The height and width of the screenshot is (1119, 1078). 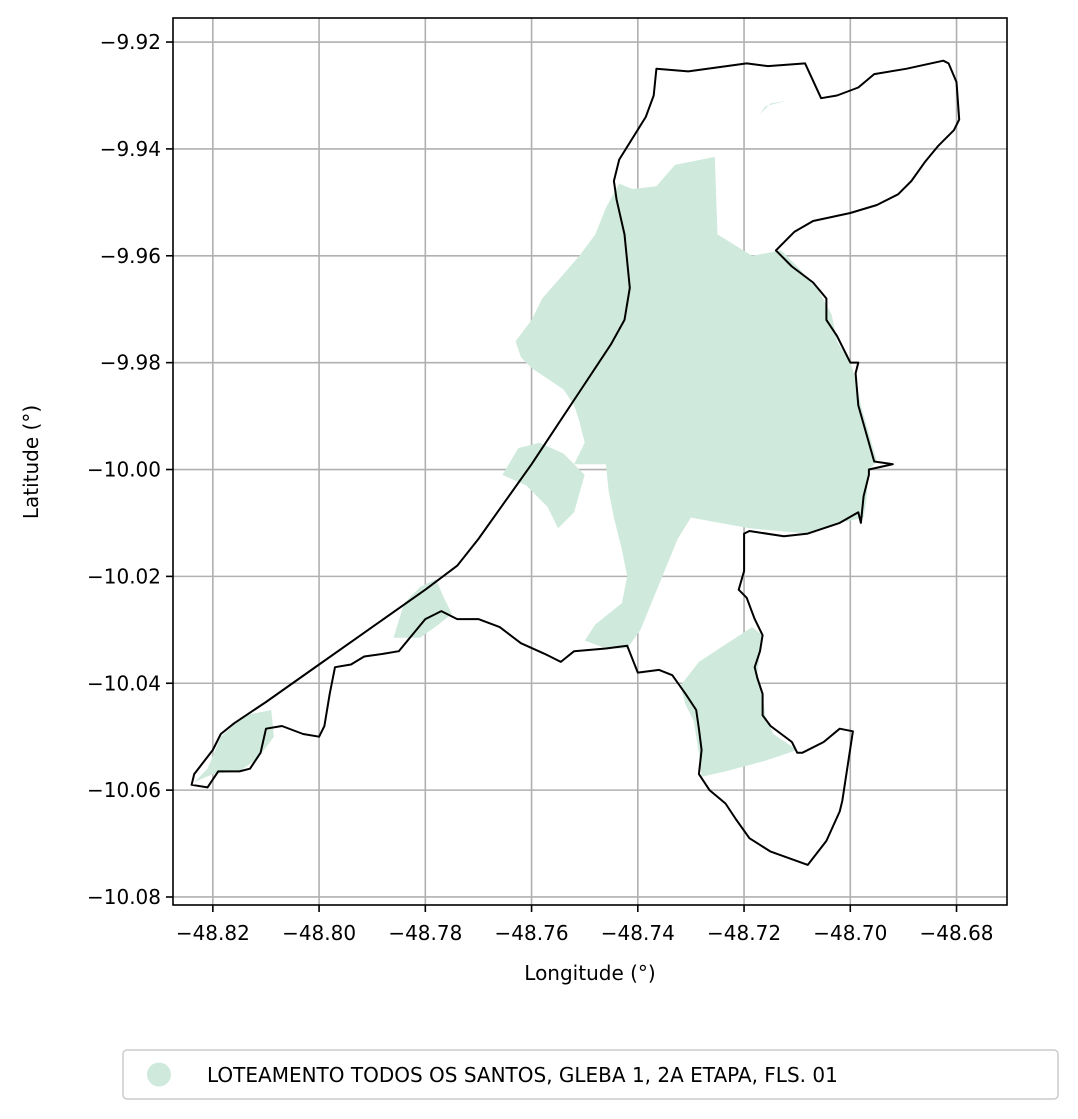 What do you see at coordinates (124, 897) in the screenshot?
I see `y-tick-label: −10.08` at bounding box center [124, 897].